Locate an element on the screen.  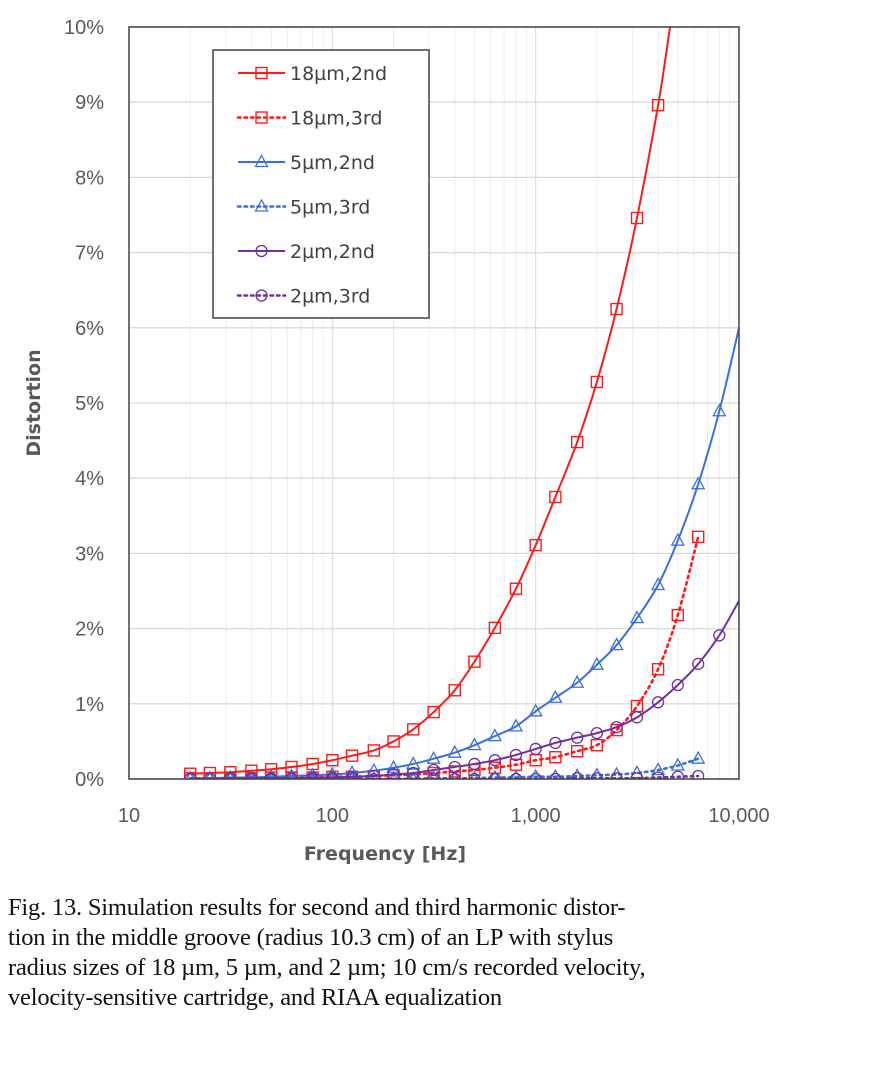
legend-entry: 2µm,2nd is located at coordinates (306, 252).